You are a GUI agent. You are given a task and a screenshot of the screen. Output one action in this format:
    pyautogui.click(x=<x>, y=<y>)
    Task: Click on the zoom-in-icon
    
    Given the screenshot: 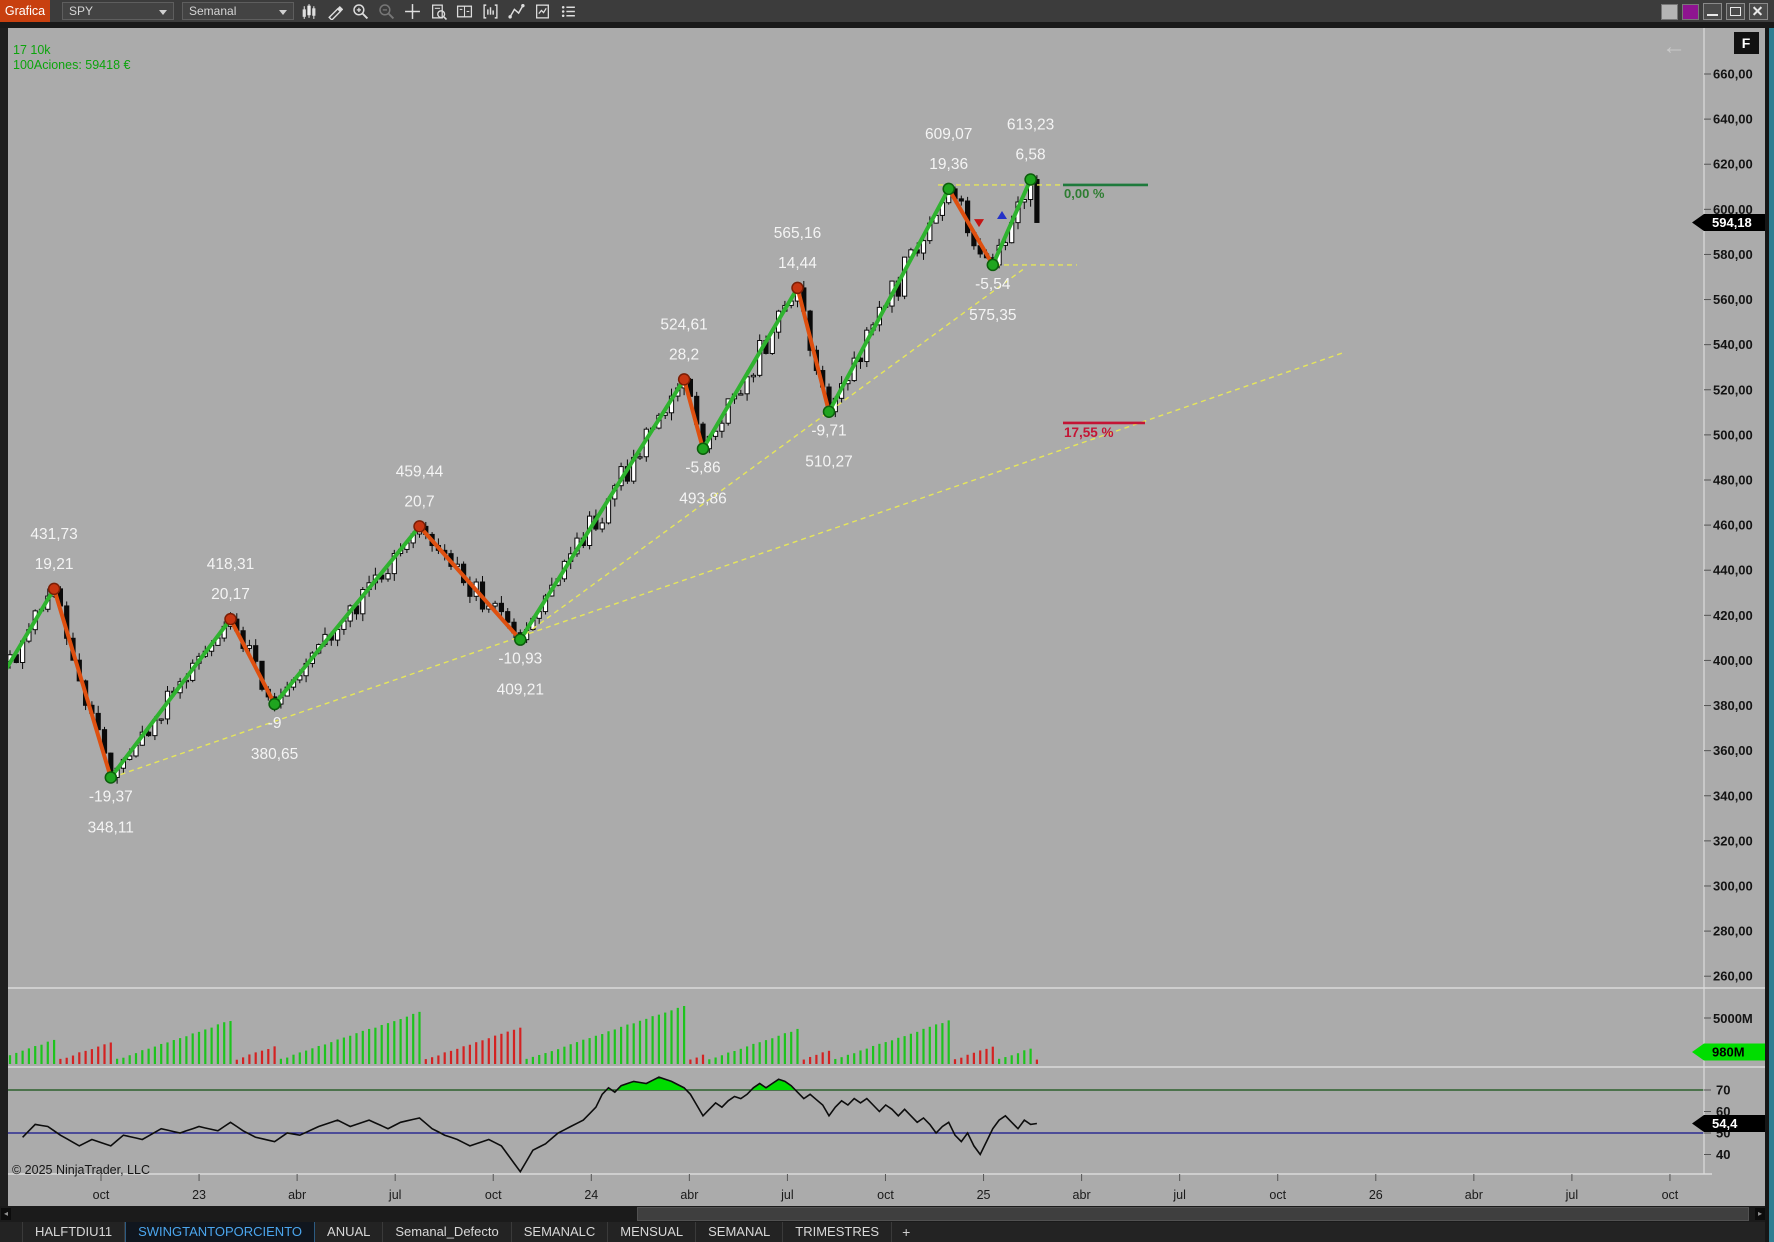 What is the action you would take?
    pyautogui.click(x=360, y=11)
    